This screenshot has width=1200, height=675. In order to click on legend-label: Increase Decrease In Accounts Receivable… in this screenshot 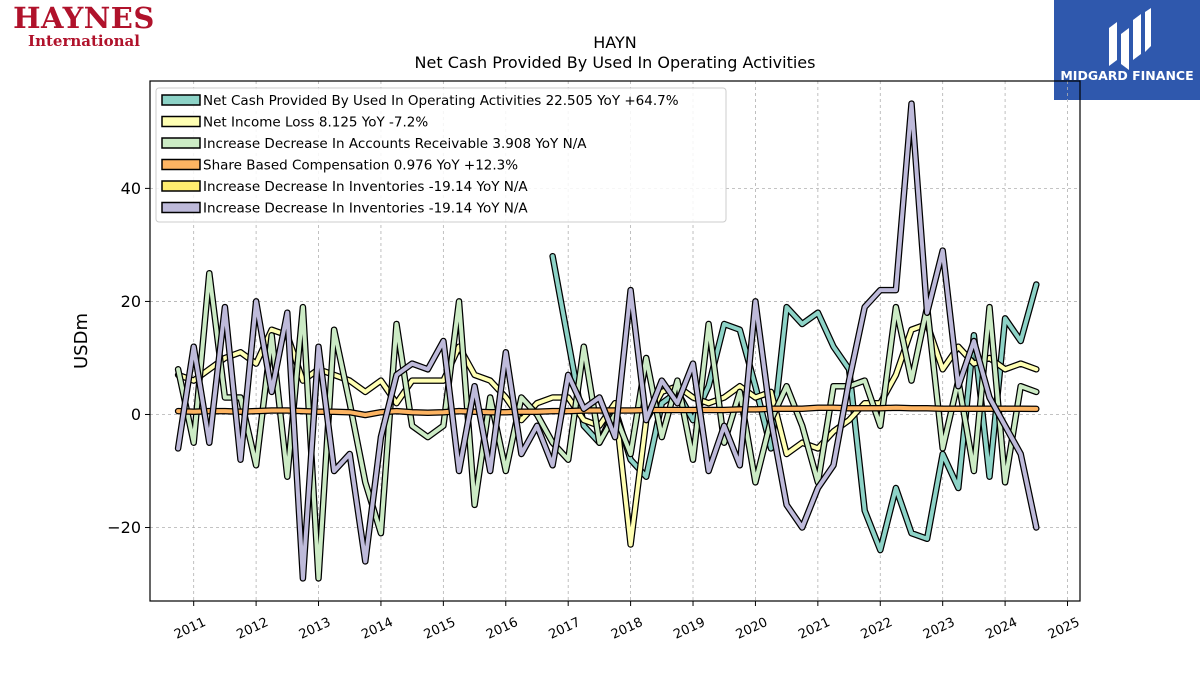, I will do `click(395, 144)`.